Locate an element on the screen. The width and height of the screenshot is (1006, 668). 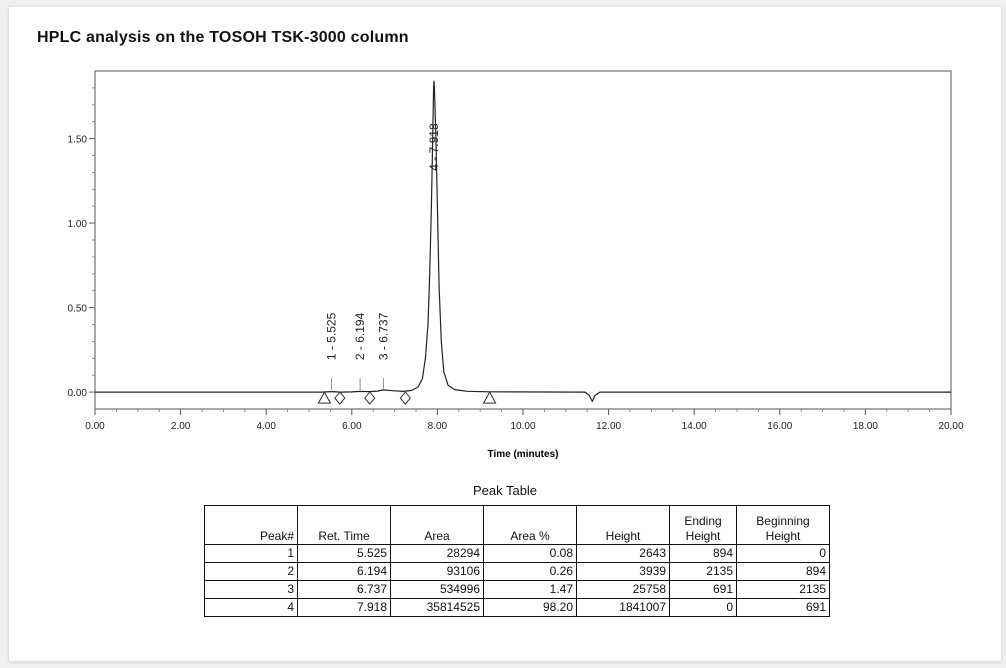
peak-table-cell: 3939 is located at coordinates (623, 571).